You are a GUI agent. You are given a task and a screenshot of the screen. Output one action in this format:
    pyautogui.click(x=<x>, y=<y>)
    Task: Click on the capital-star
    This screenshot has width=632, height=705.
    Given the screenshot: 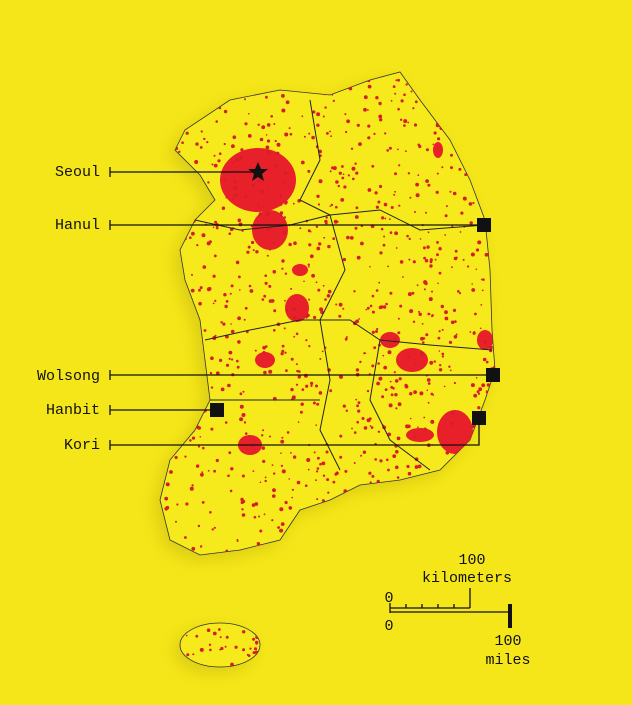 What is the action you would take?
    pyautogui.click(x=258, y=171)
    